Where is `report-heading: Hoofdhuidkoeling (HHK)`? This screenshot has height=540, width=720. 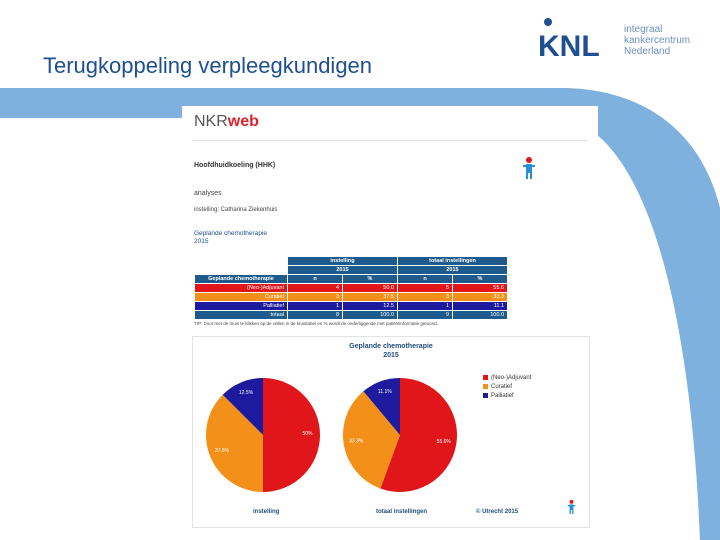
report-heading: Hoofdhuidkoeling (HHK) is located at coordinates (235, 165).